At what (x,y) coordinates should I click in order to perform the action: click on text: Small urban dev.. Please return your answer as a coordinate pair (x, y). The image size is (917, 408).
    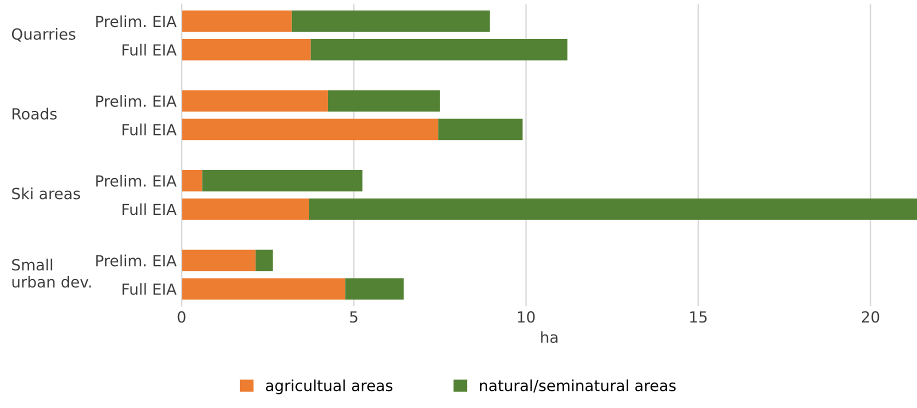
    Looking at the image, I should click on (51, 273).